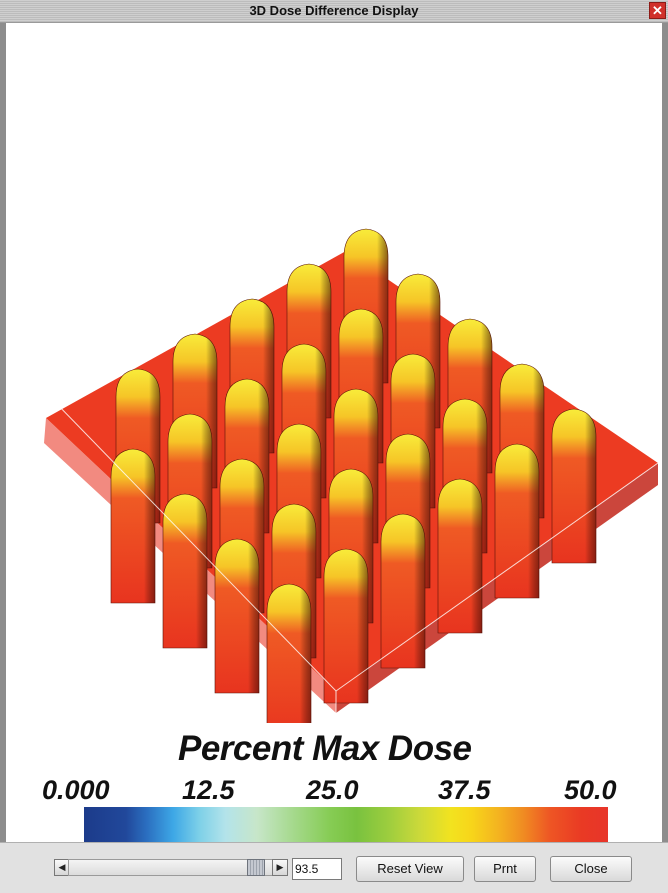 This screenshot has width=668, height=893. I want to click on slider-value-field: 93.5, so click(317, 869).